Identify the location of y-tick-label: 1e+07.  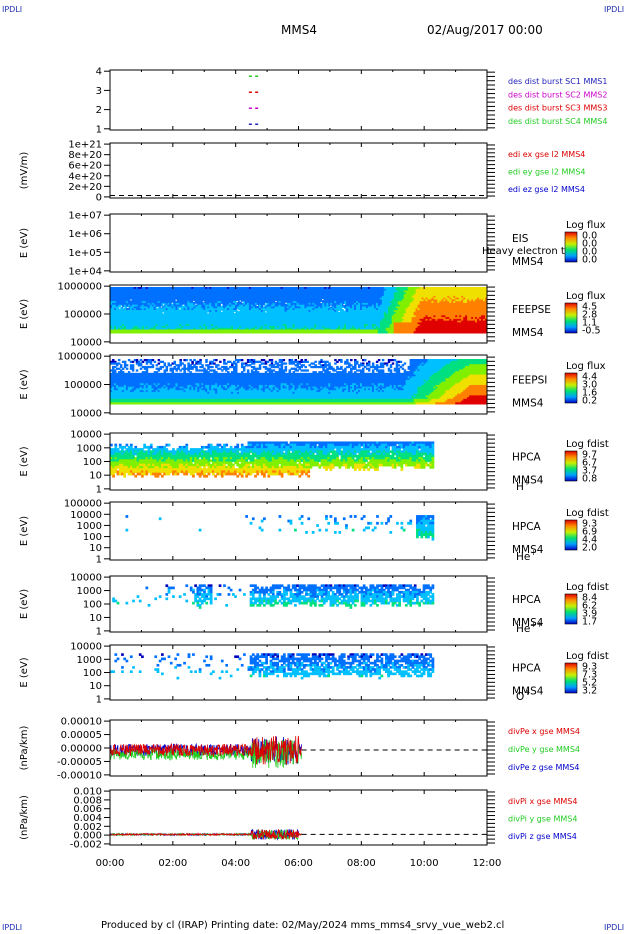
(85, 216).